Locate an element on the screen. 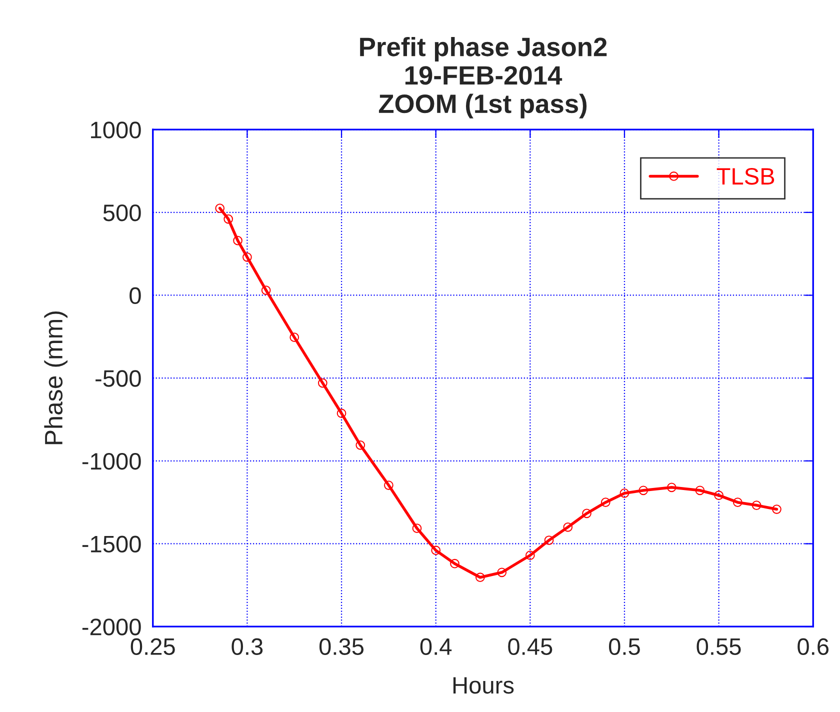  x-tick-label: 0.25 is located at coordinates (152, 647).